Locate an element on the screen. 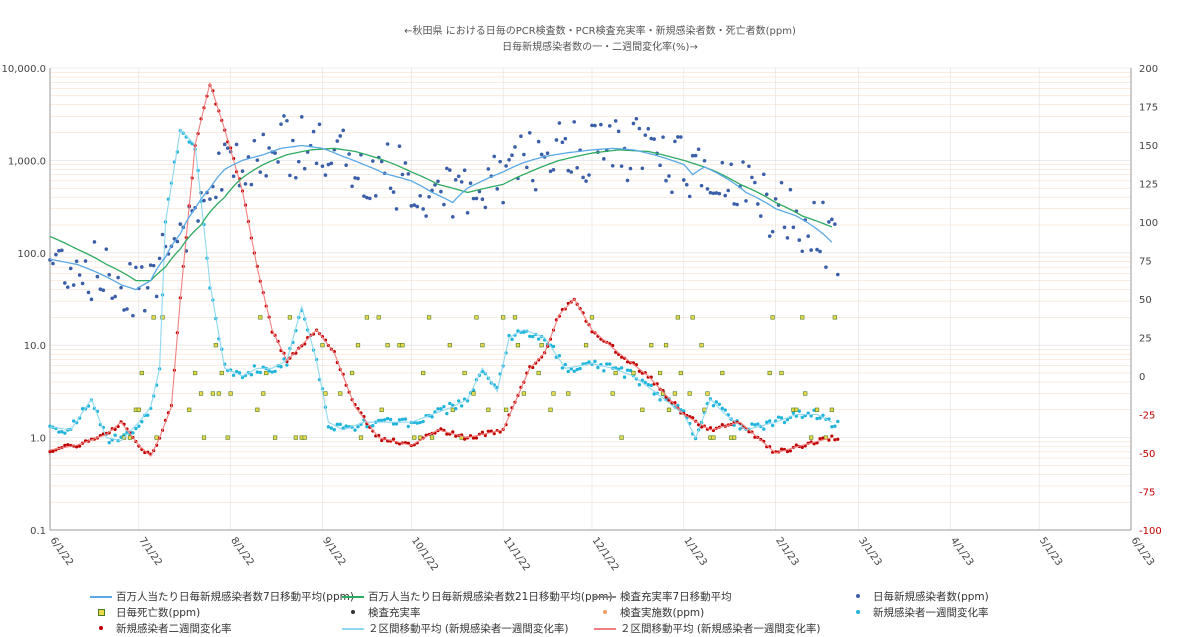 The height and width of the screenshot is (637, 1200). x-tick-label: 5/1/23 is located at coordinates (1050, 551).